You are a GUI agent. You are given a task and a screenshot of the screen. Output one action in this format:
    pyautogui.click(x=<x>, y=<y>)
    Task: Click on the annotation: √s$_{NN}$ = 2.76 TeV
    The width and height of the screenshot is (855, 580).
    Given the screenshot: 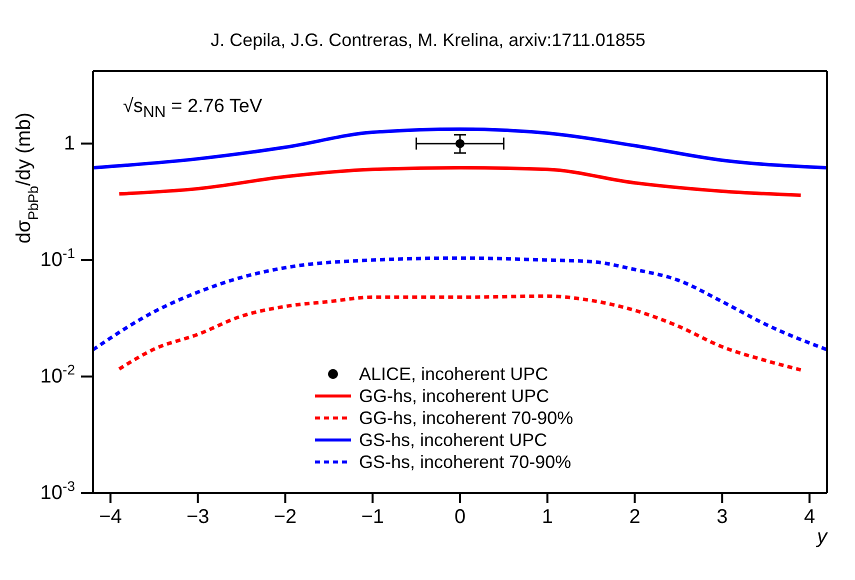 What is the action you would take?
    pyautogui.click(x=192, y=108)
    